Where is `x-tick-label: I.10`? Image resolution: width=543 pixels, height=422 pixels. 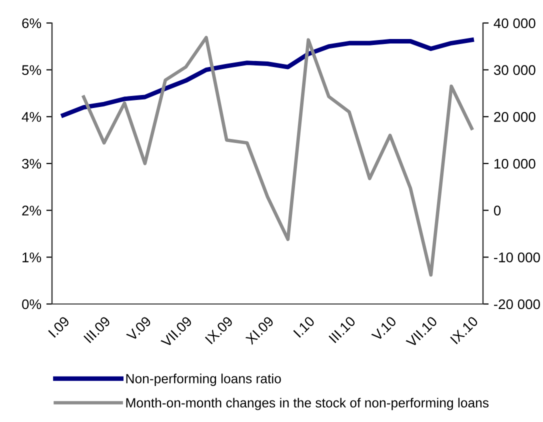
x-tick-label: I.10 is located at coordinates (304, 327).